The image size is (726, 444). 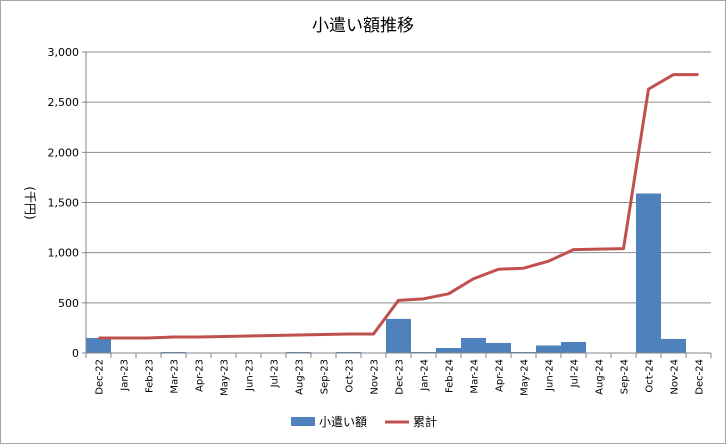 I want to click on x-tick-label: Oct-23, so click(x=350, y=376).